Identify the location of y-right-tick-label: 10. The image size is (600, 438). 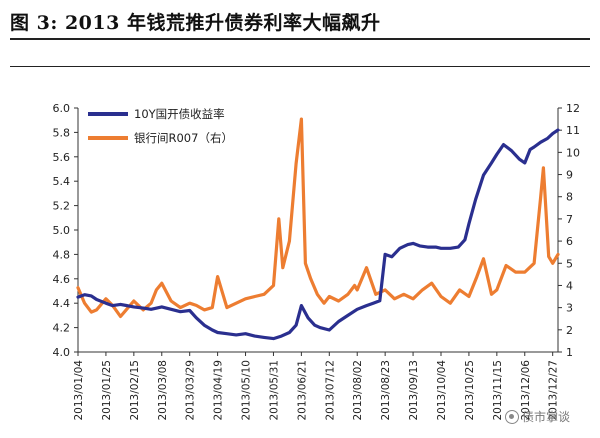
(573, 152).